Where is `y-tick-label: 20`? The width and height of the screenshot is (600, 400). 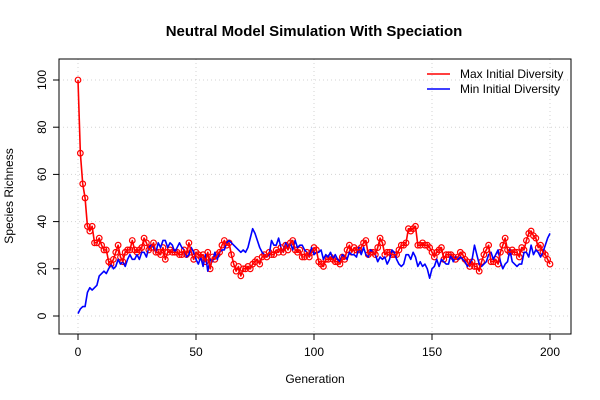
y-tick-label: 20 is located at coordinates (42, 269).